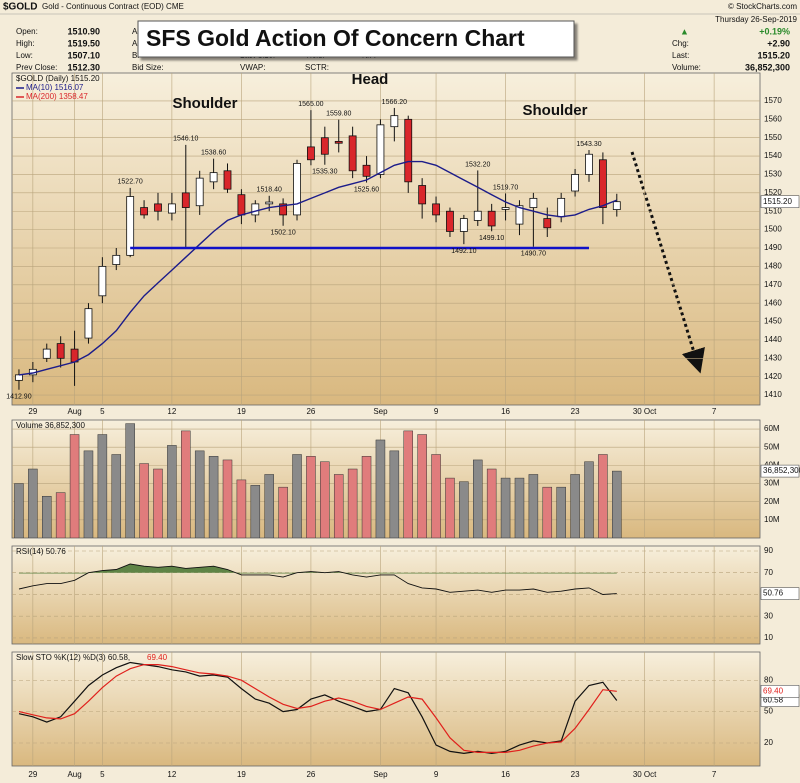 The width and height of the screenshot is (800, 783). Describe the element at coordinates (317, 67) in the screenshot. I see `info-extra: SCTR:` at that location.